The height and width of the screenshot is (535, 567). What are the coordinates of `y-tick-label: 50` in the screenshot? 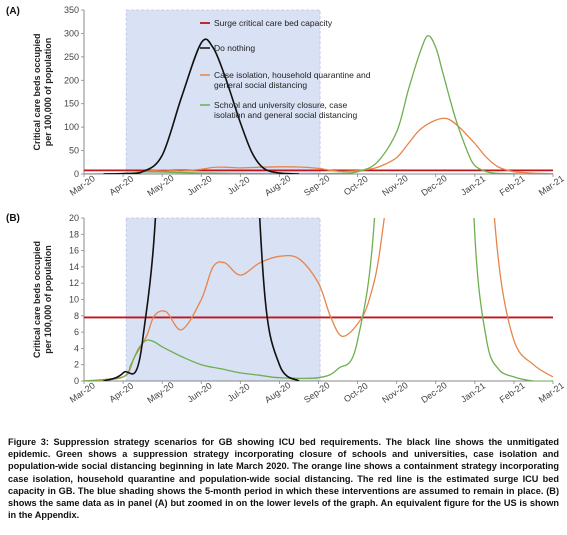 It's located at (74, 151).